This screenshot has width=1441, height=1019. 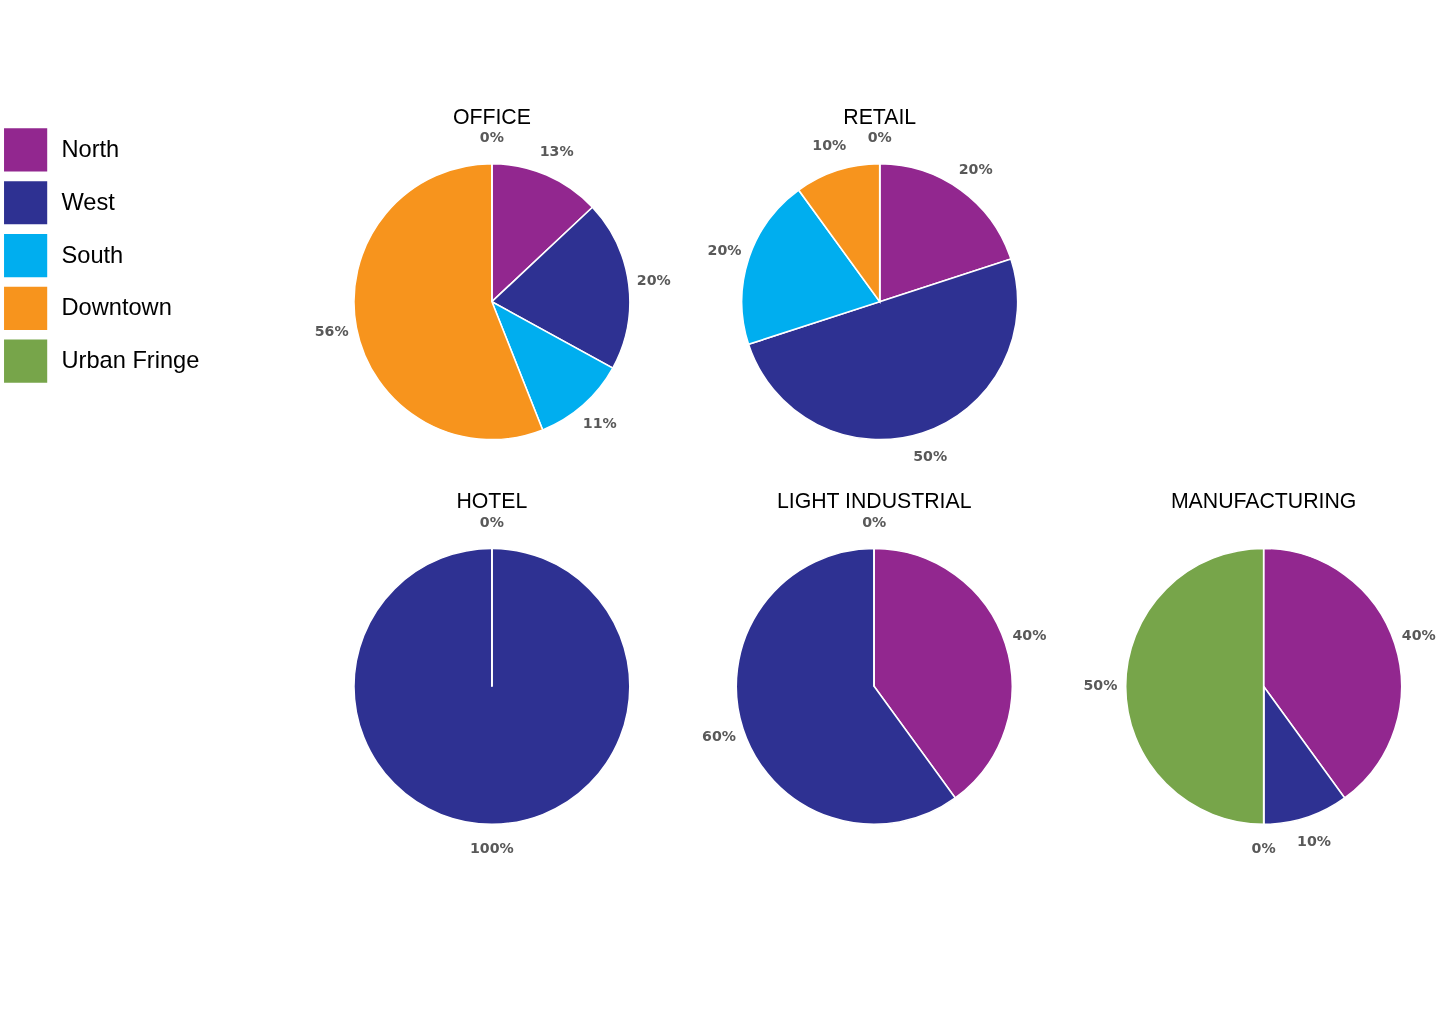 I want to click on chart-title: LIGHT INDUSTRIAL, so click(x=874, y=501).